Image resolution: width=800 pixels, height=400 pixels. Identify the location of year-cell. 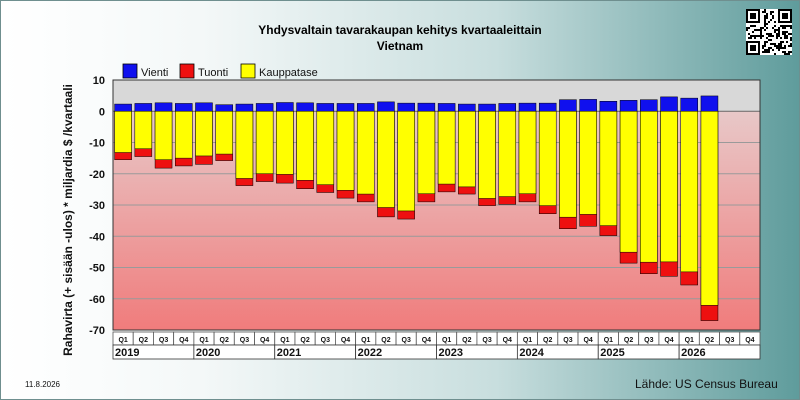
(719, 352).